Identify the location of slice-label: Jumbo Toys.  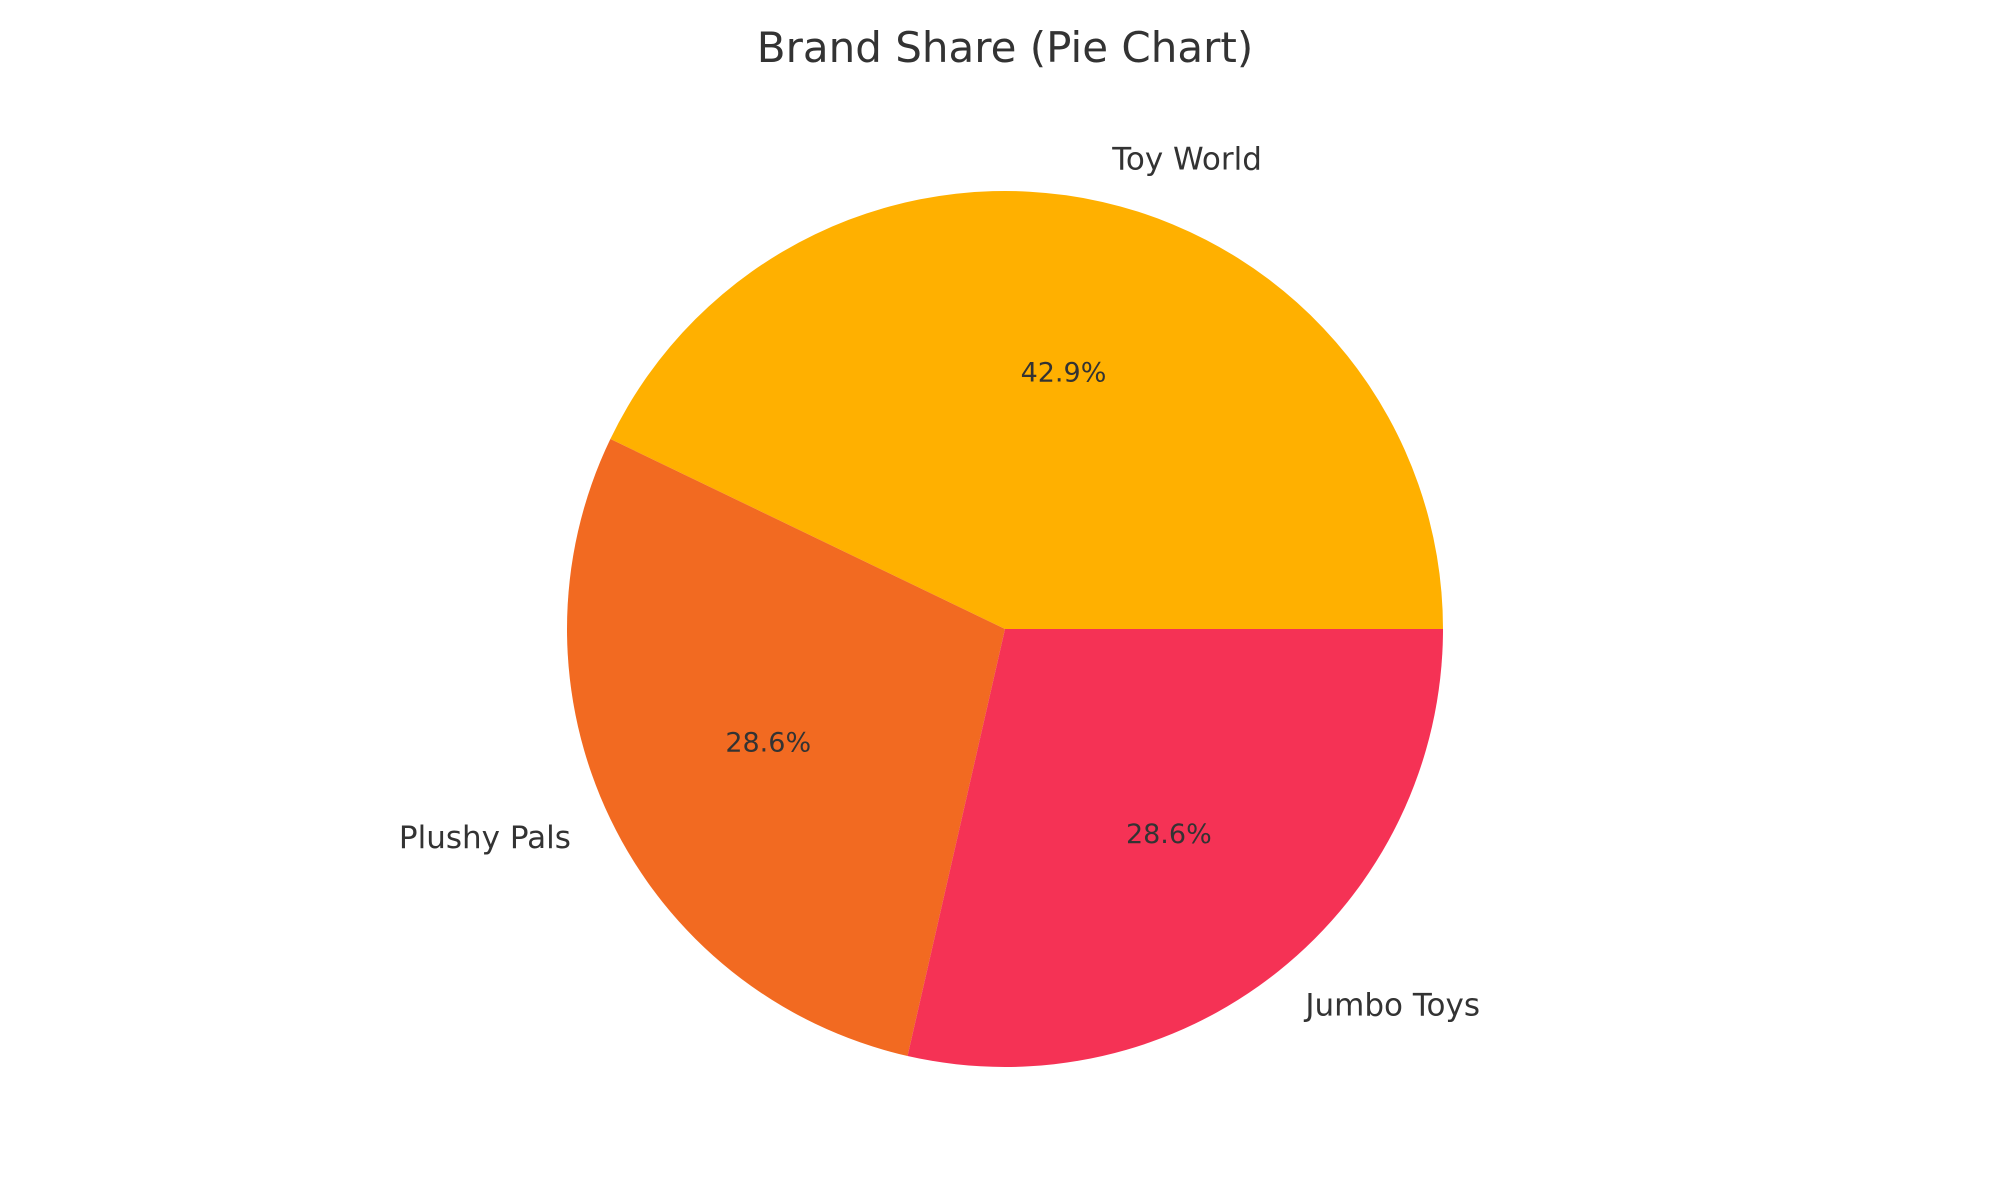
(1391, 1006).